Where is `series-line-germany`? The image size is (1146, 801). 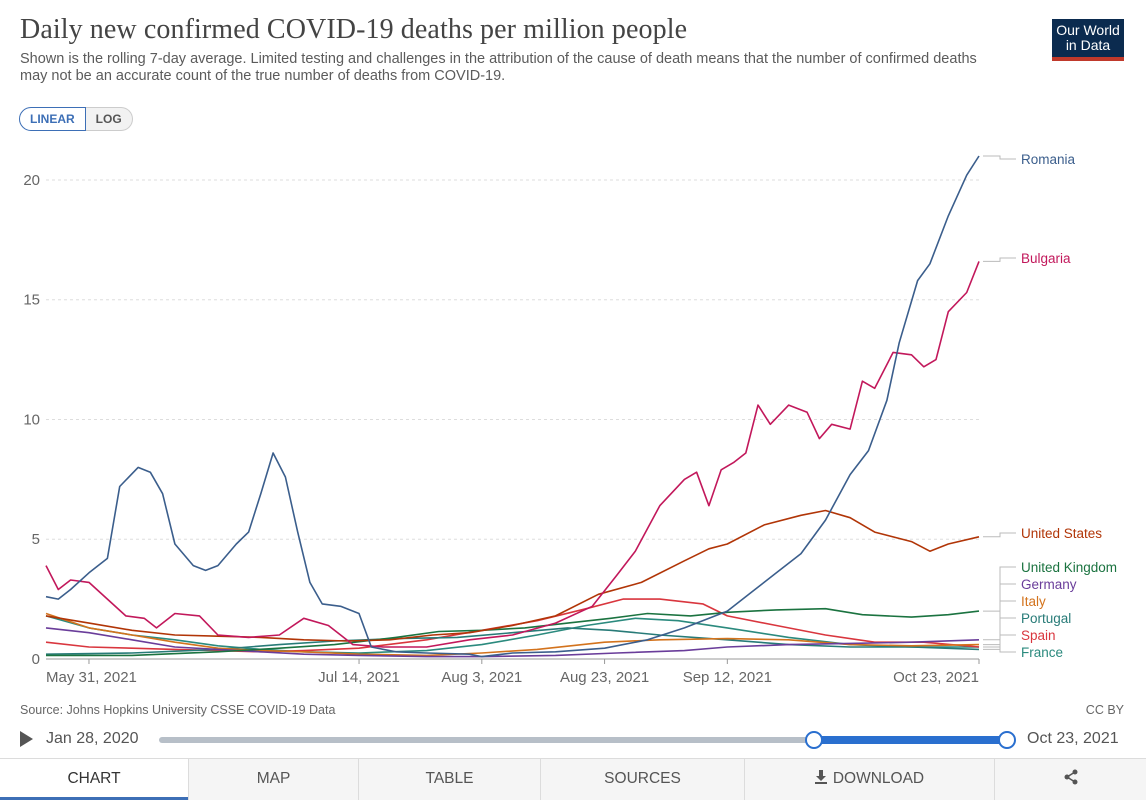
series-line-germany is located at coordinates (512, 642).